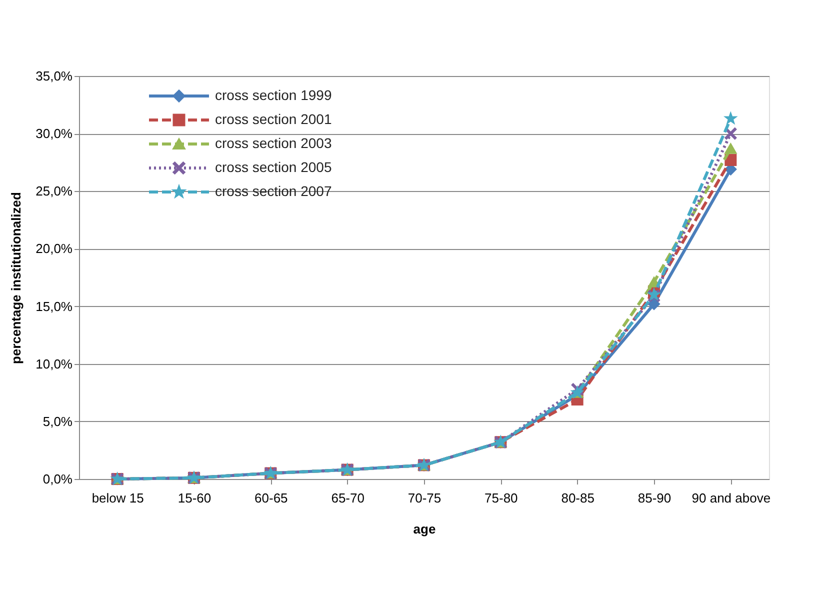  Describe the element at coordinates (54, 248) in the screenshot. I see `y-tick-label: 20,0%` at that location.